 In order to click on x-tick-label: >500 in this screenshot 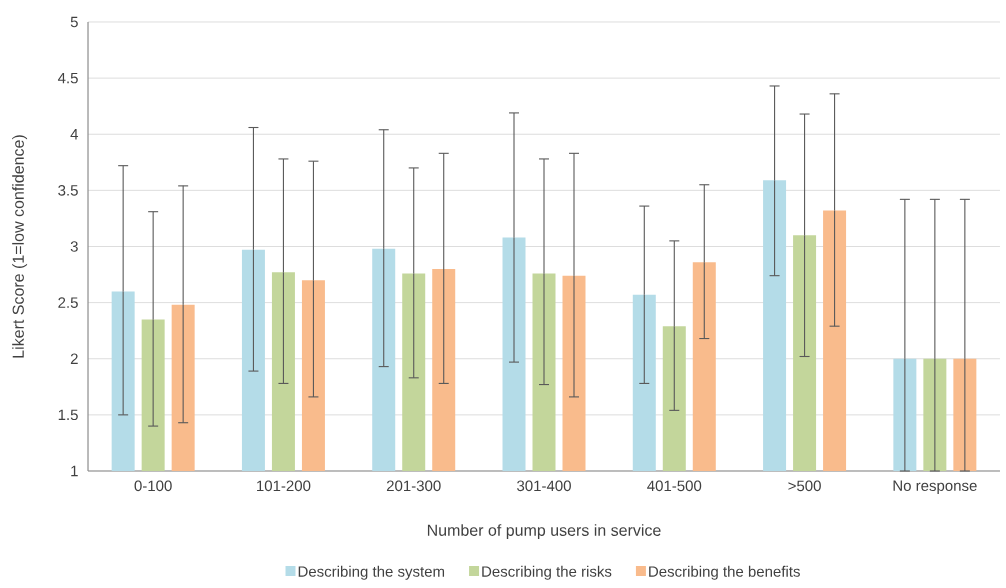, I will do `click(804, 486)`.